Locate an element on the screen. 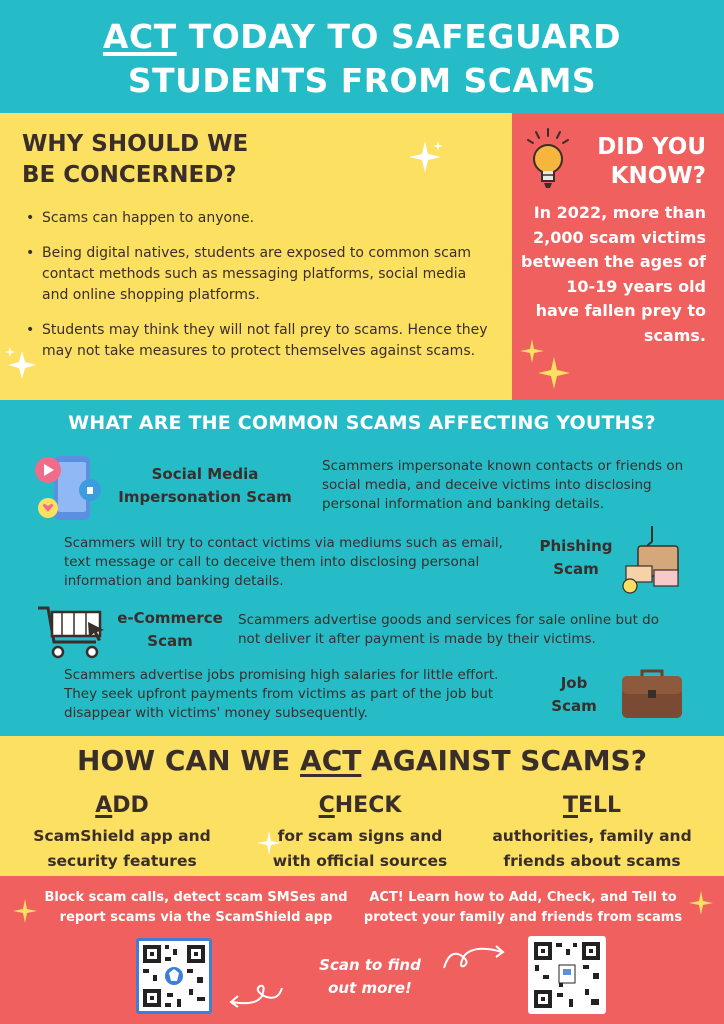  page-title-line2: STUDENTS FROM SCAMS is located at coordinates (362, 80).